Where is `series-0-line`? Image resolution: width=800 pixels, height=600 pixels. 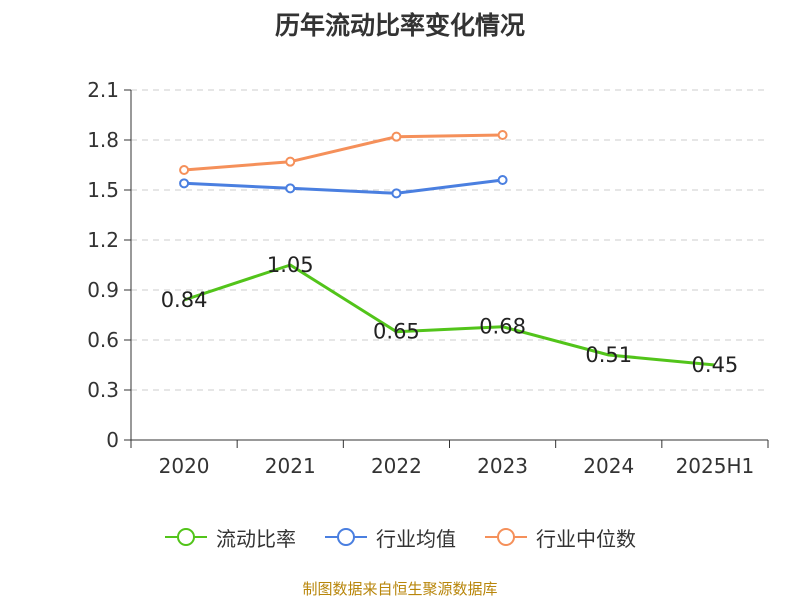 series-0-line is located at coordinates (449, 315).